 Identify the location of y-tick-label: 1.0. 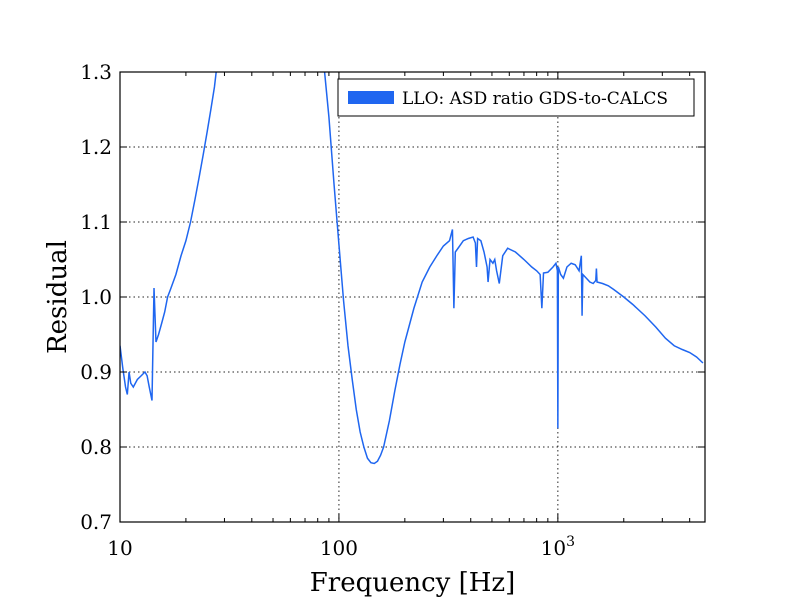
(96, 297).